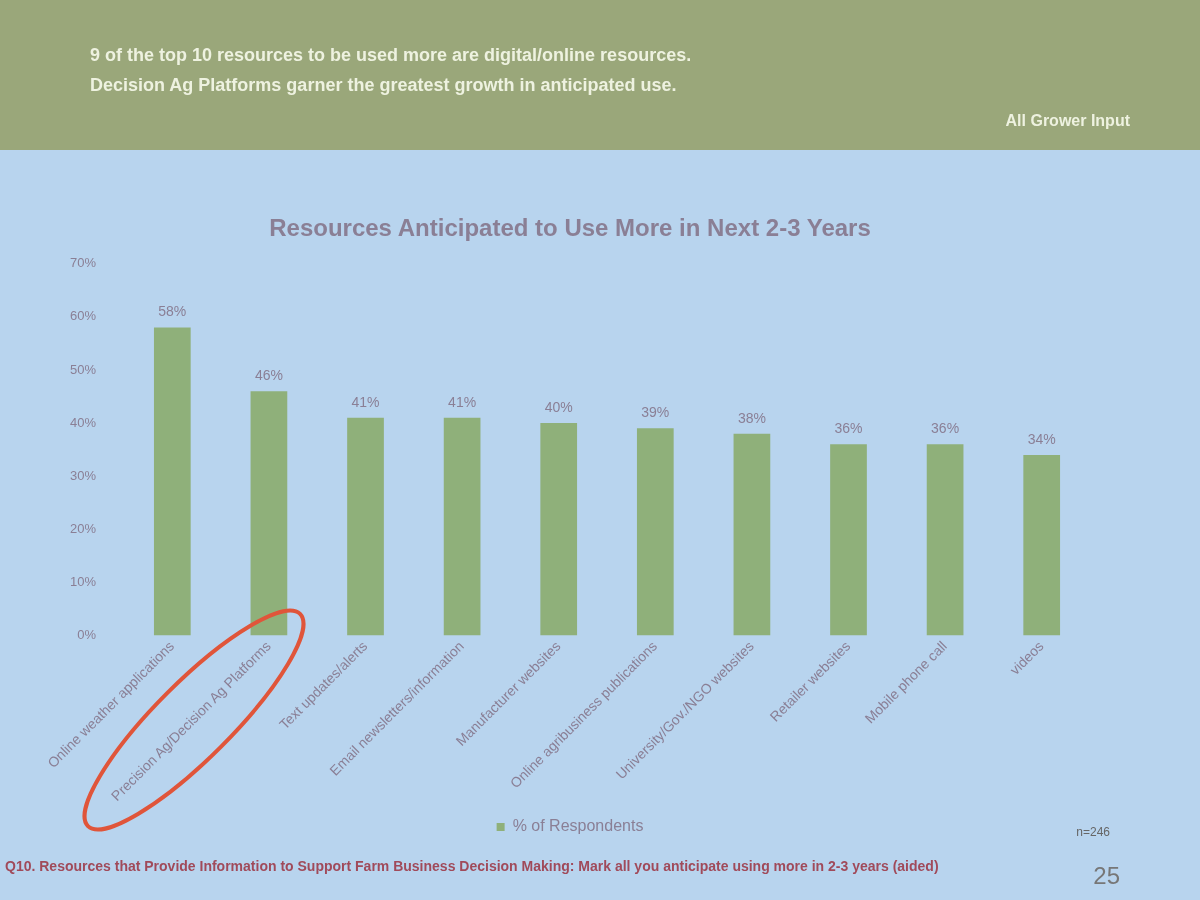 This screenshot has height=900, width=1200. What do you see at coordinates (83, 316) in the screenshot?
I see `y-tick-label: 60%` at bounding box center [83, 316].